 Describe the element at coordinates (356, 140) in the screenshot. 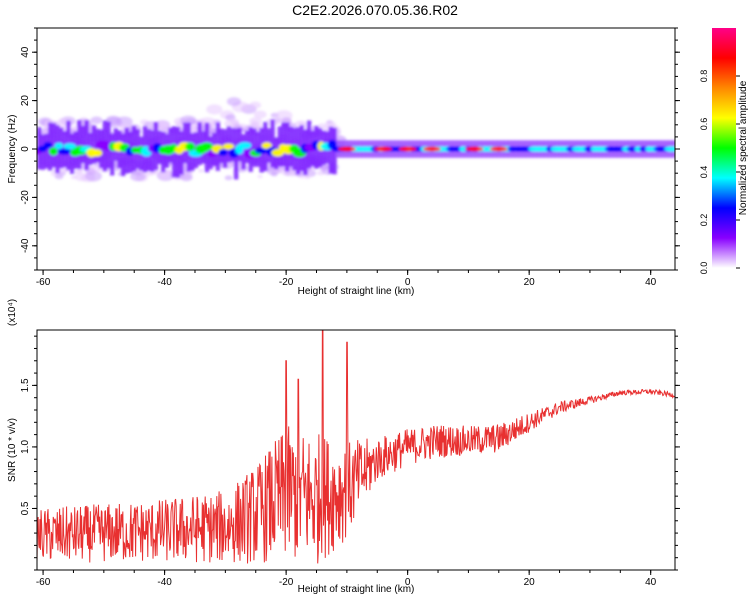

I see `spectrogram-heatmap` at that location.